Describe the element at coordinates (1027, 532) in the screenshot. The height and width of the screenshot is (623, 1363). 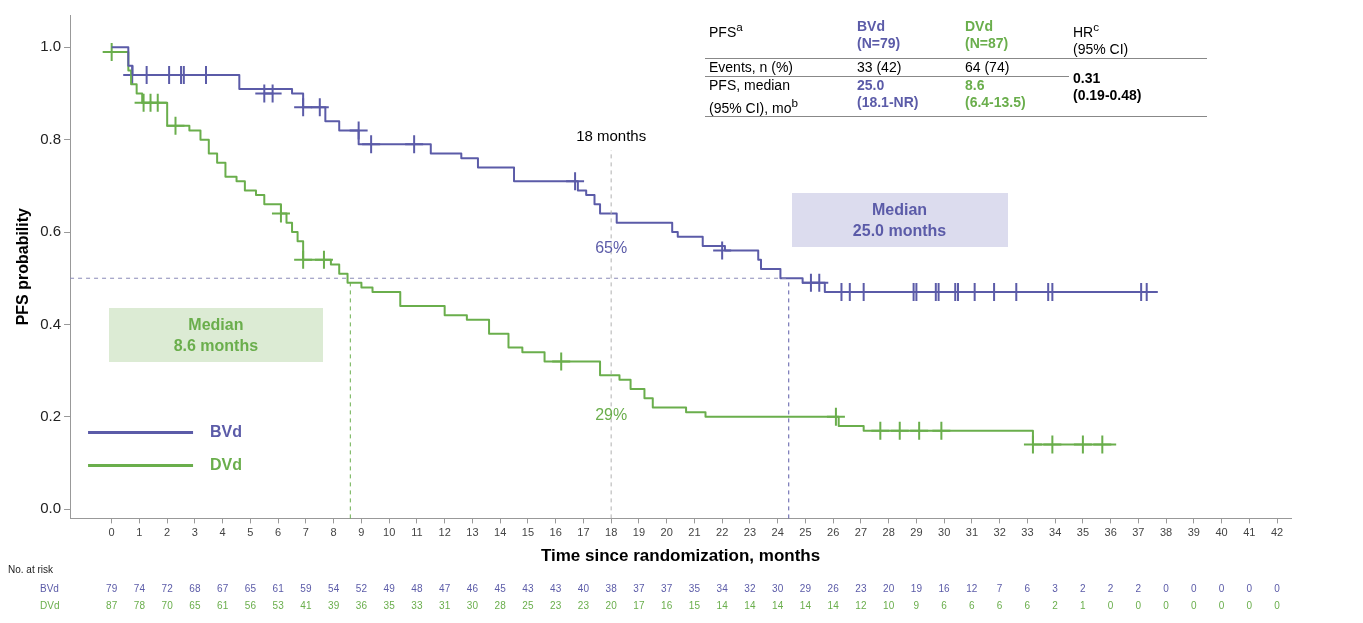
I see `x-tick-label: 33` at that location.